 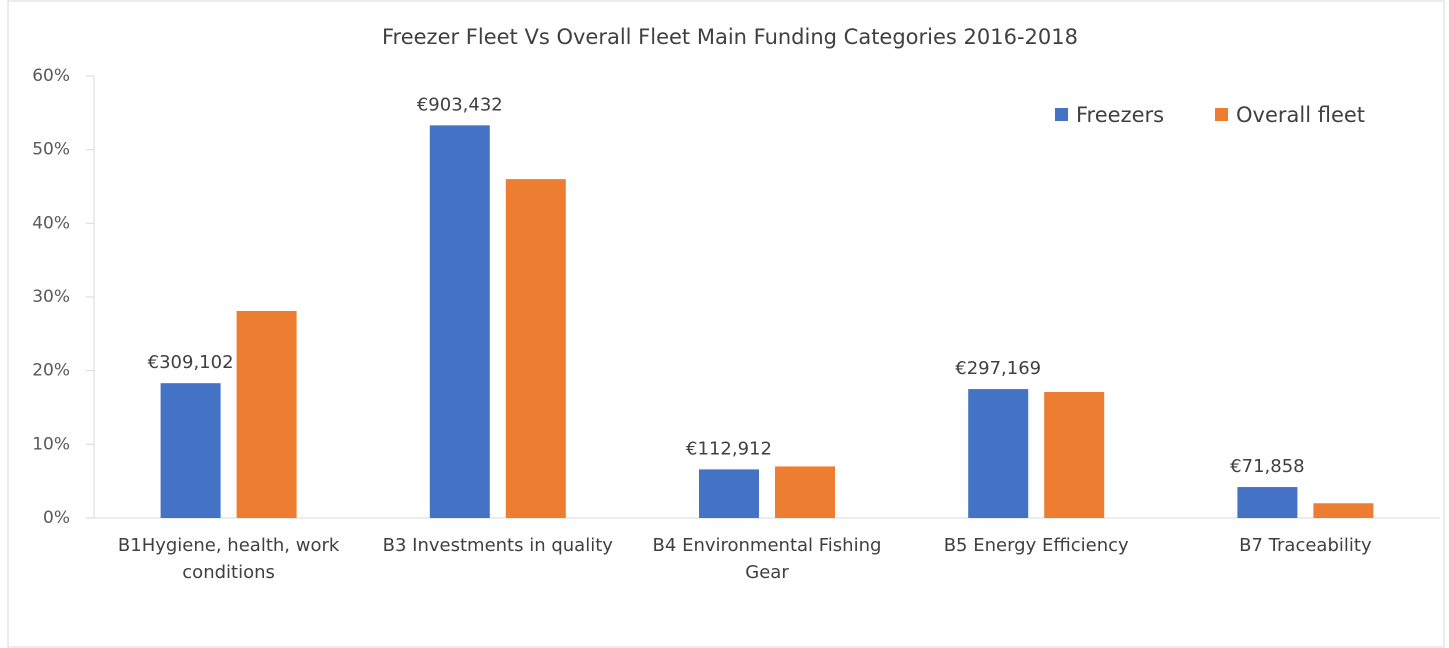 What do you see at coordinates (51, 76) in the screenshot?
I see `y-tick-label: 60%` at bounding box center [51, 76].